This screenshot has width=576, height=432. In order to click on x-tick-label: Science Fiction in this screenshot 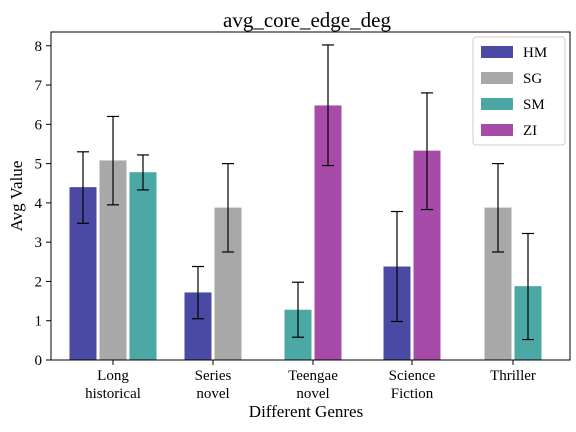, I will do `click(412, 385)`.